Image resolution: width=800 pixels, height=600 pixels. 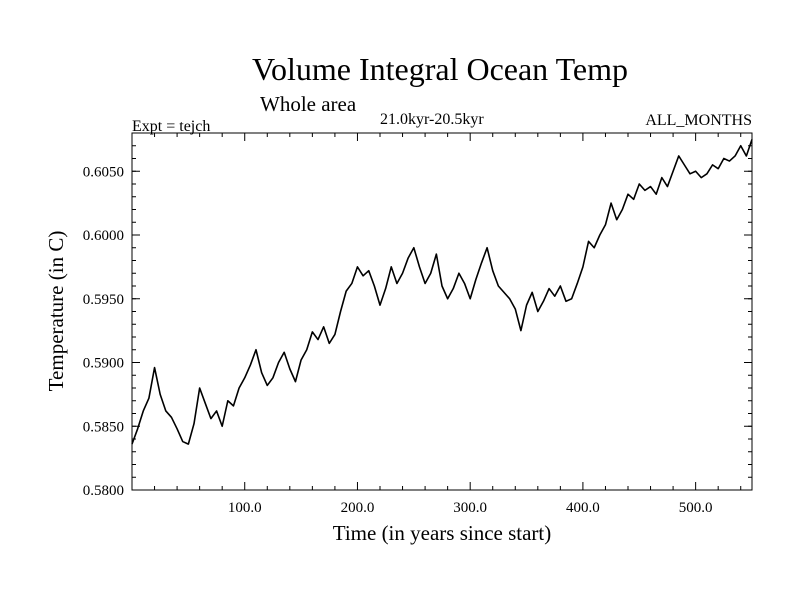 I want to click on chart-title: Volume Integral Ocean Temp, so click(x=440, y=69).